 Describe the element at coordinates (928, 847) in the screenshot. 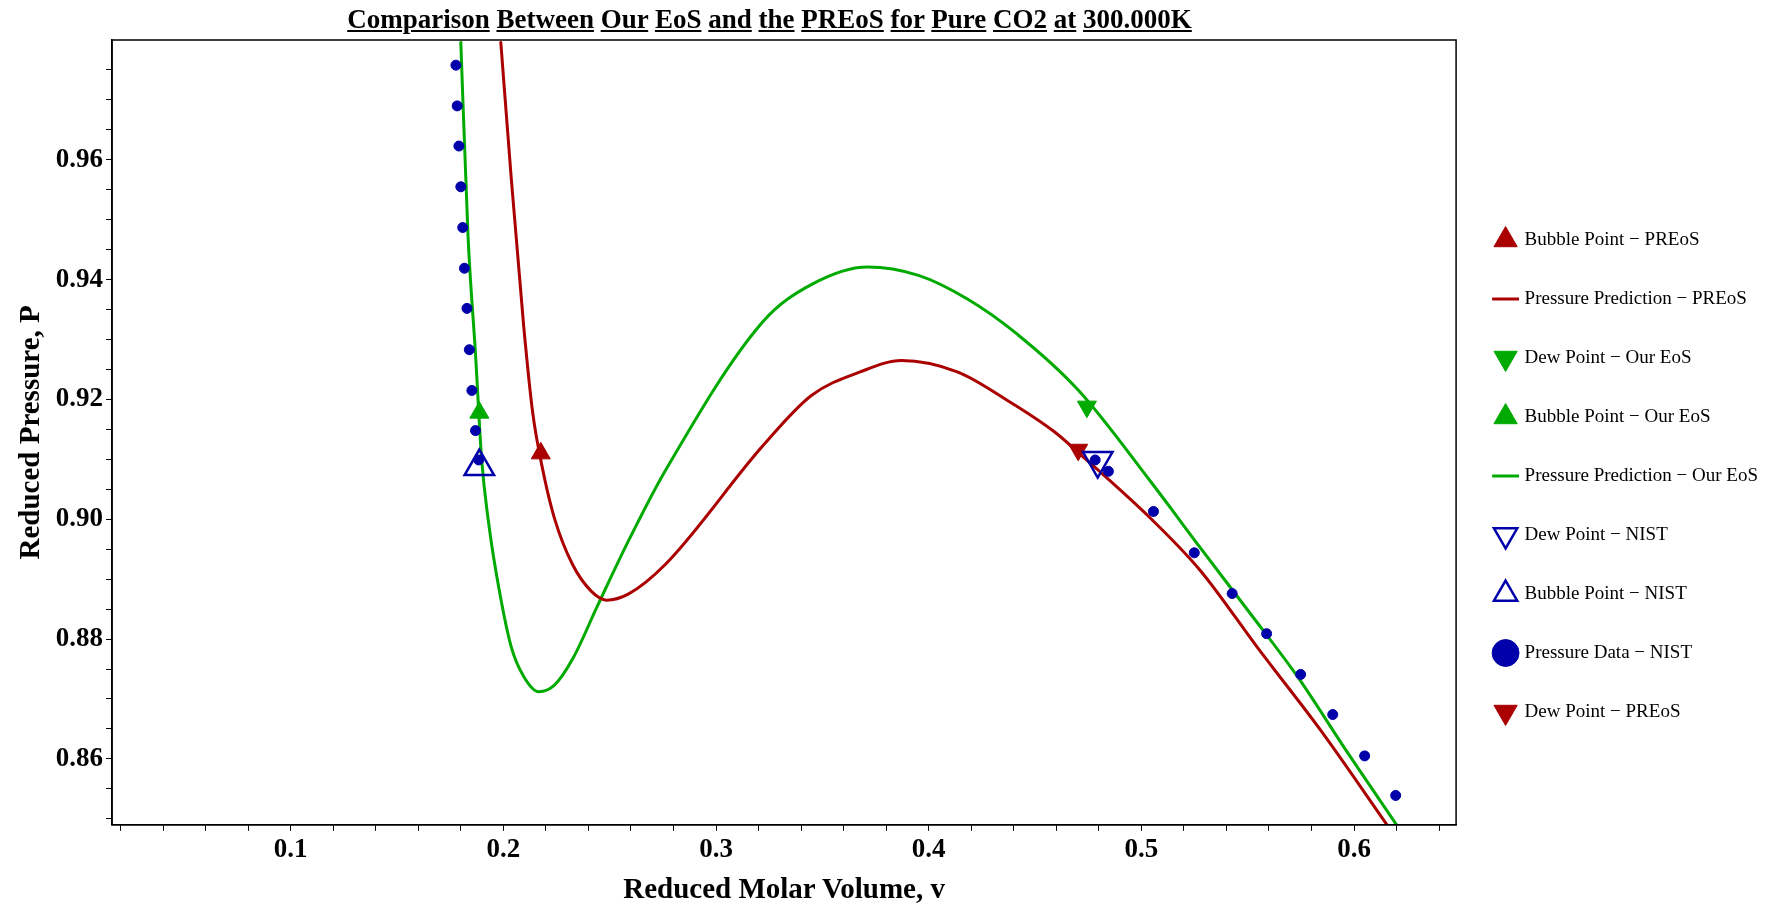

I see `x-tick-label: 0.4` at that location.